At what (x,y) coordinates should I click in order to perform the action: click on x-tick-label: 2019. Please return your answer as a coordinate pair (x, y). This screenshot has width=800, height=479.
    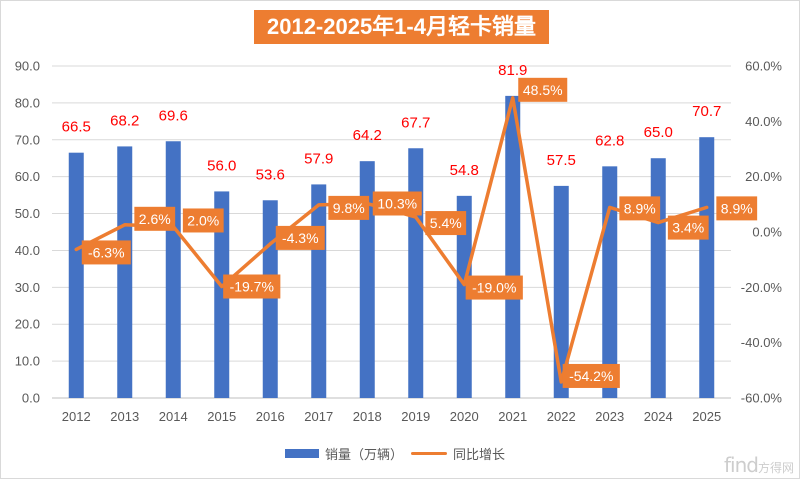
    Looking at the image, I should click on (415, 416).